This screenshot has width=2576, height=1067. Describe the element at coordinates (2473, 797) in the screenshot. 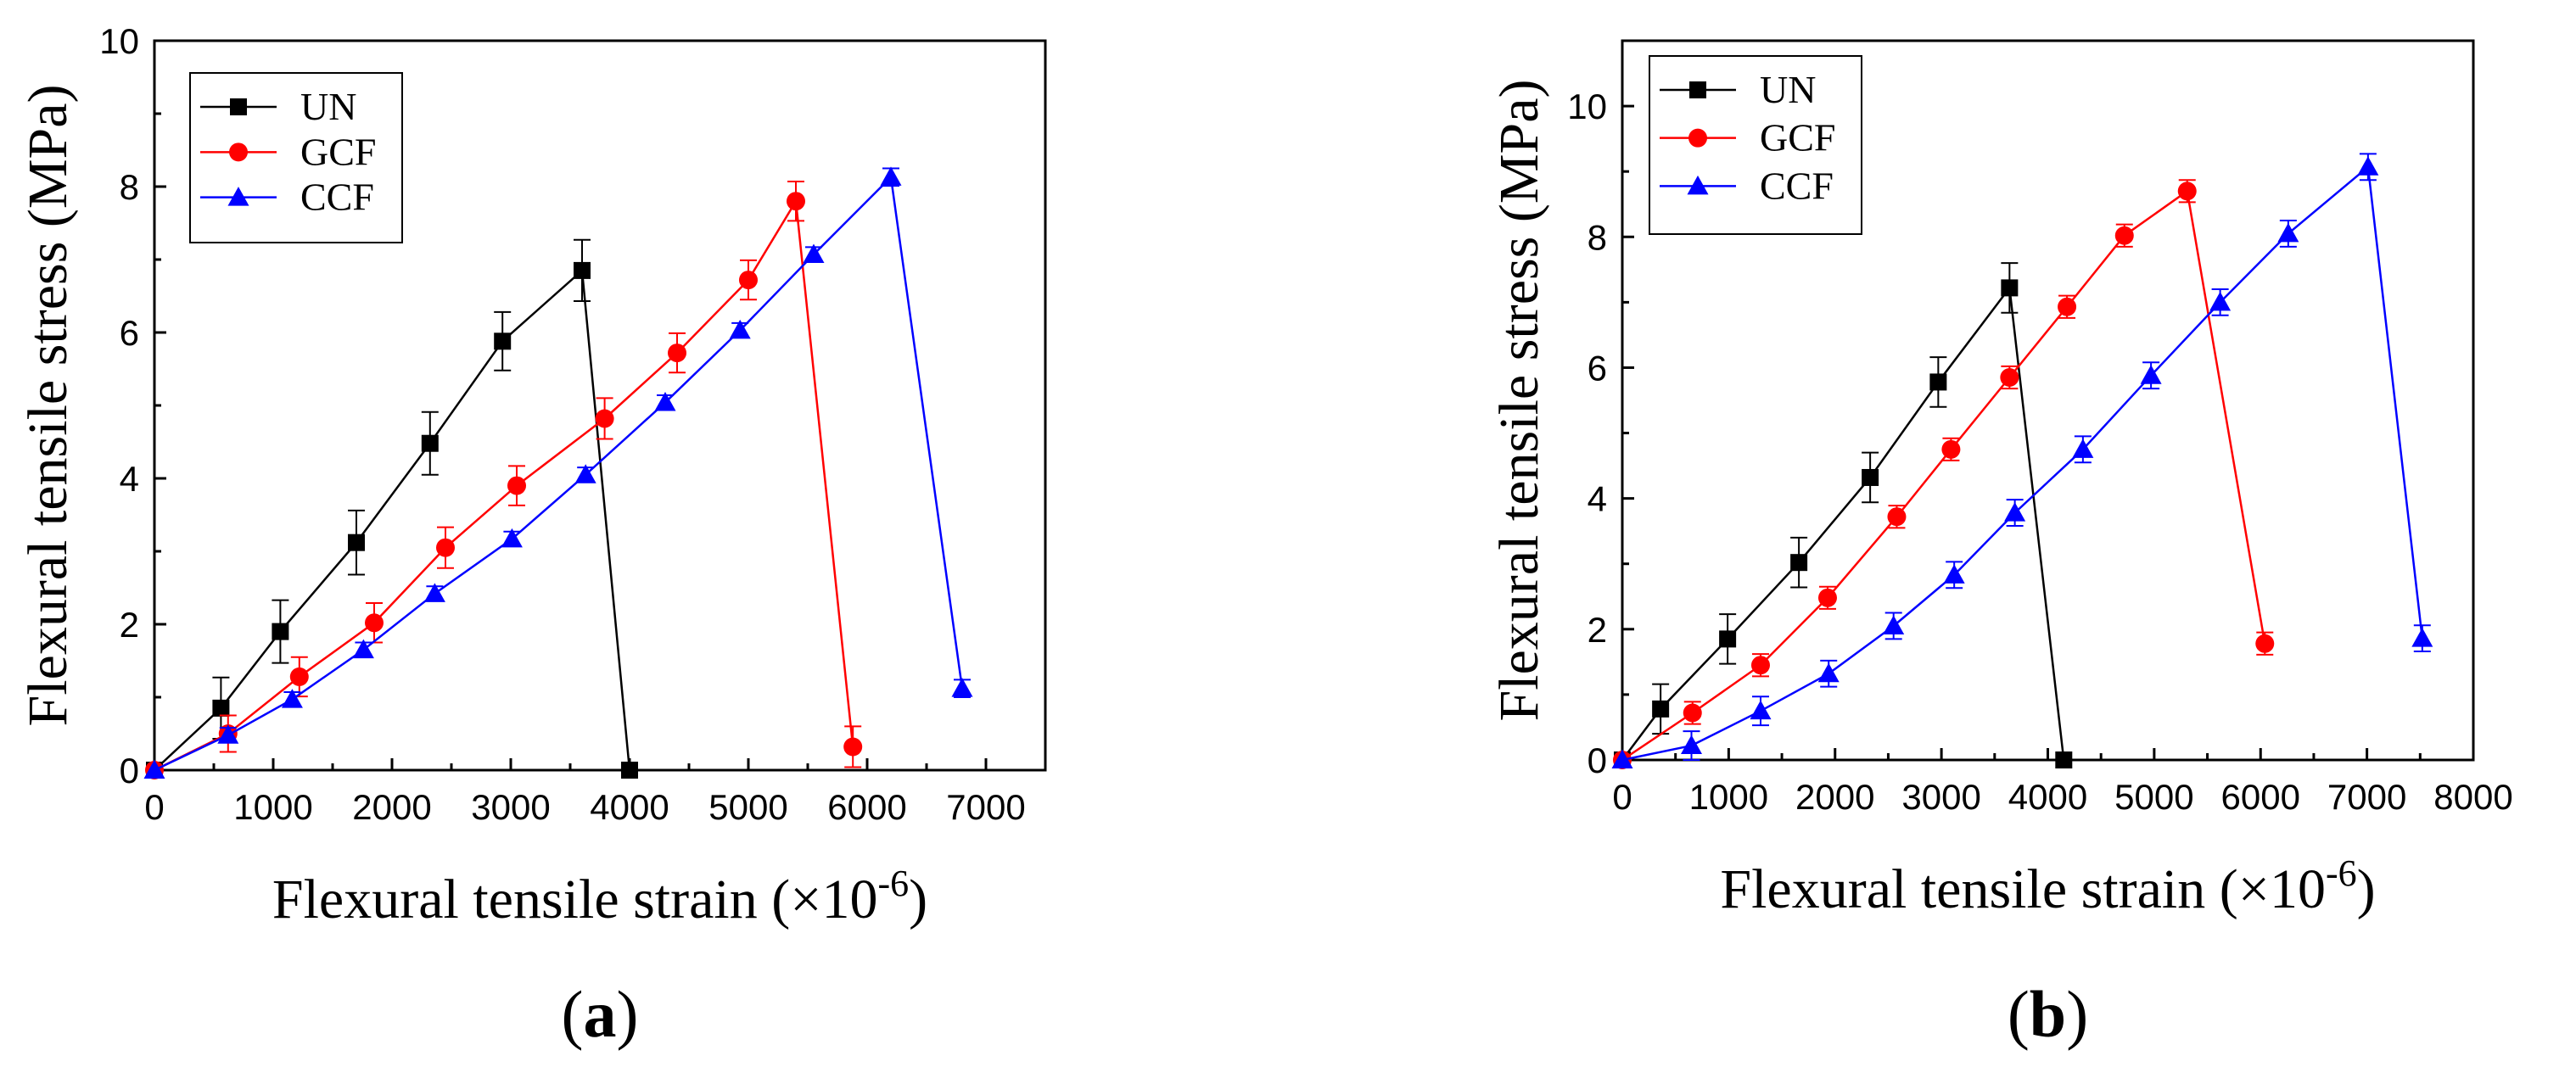

I see `x-tick-label: 8000` at that location.